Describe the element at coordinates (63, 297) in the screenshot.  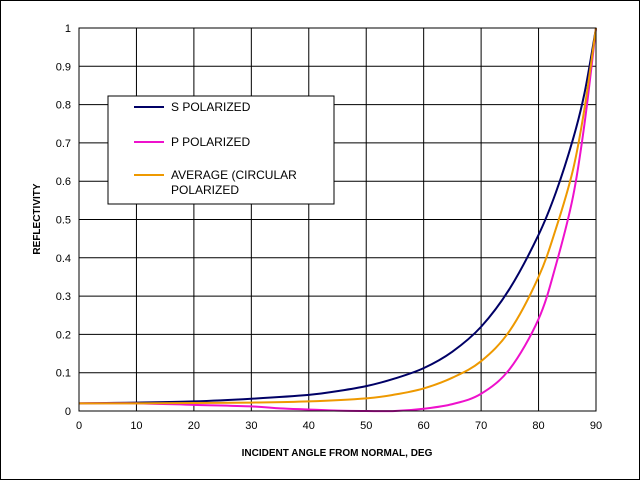
I see `y-tick-label: 0.3` at that location.